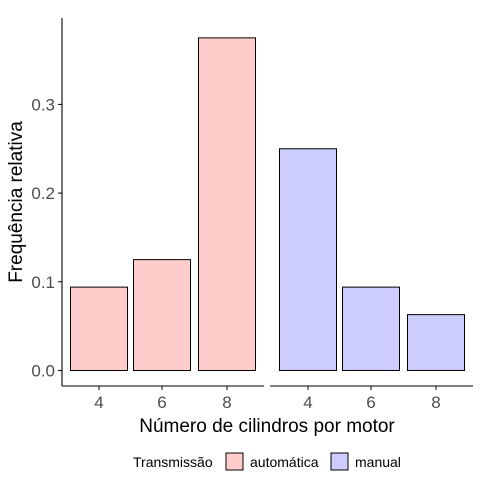 The image size is (480, 480). I want to click on y-axis-title: Frequência relativa, so click(16, 202).